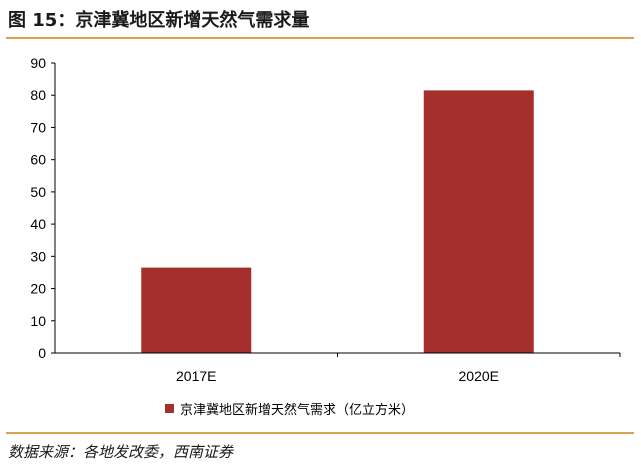  Describe the element at coordinates (398, 368) in the screenshot. I see `x-axis-labels: 2017E 2020E` at that location.